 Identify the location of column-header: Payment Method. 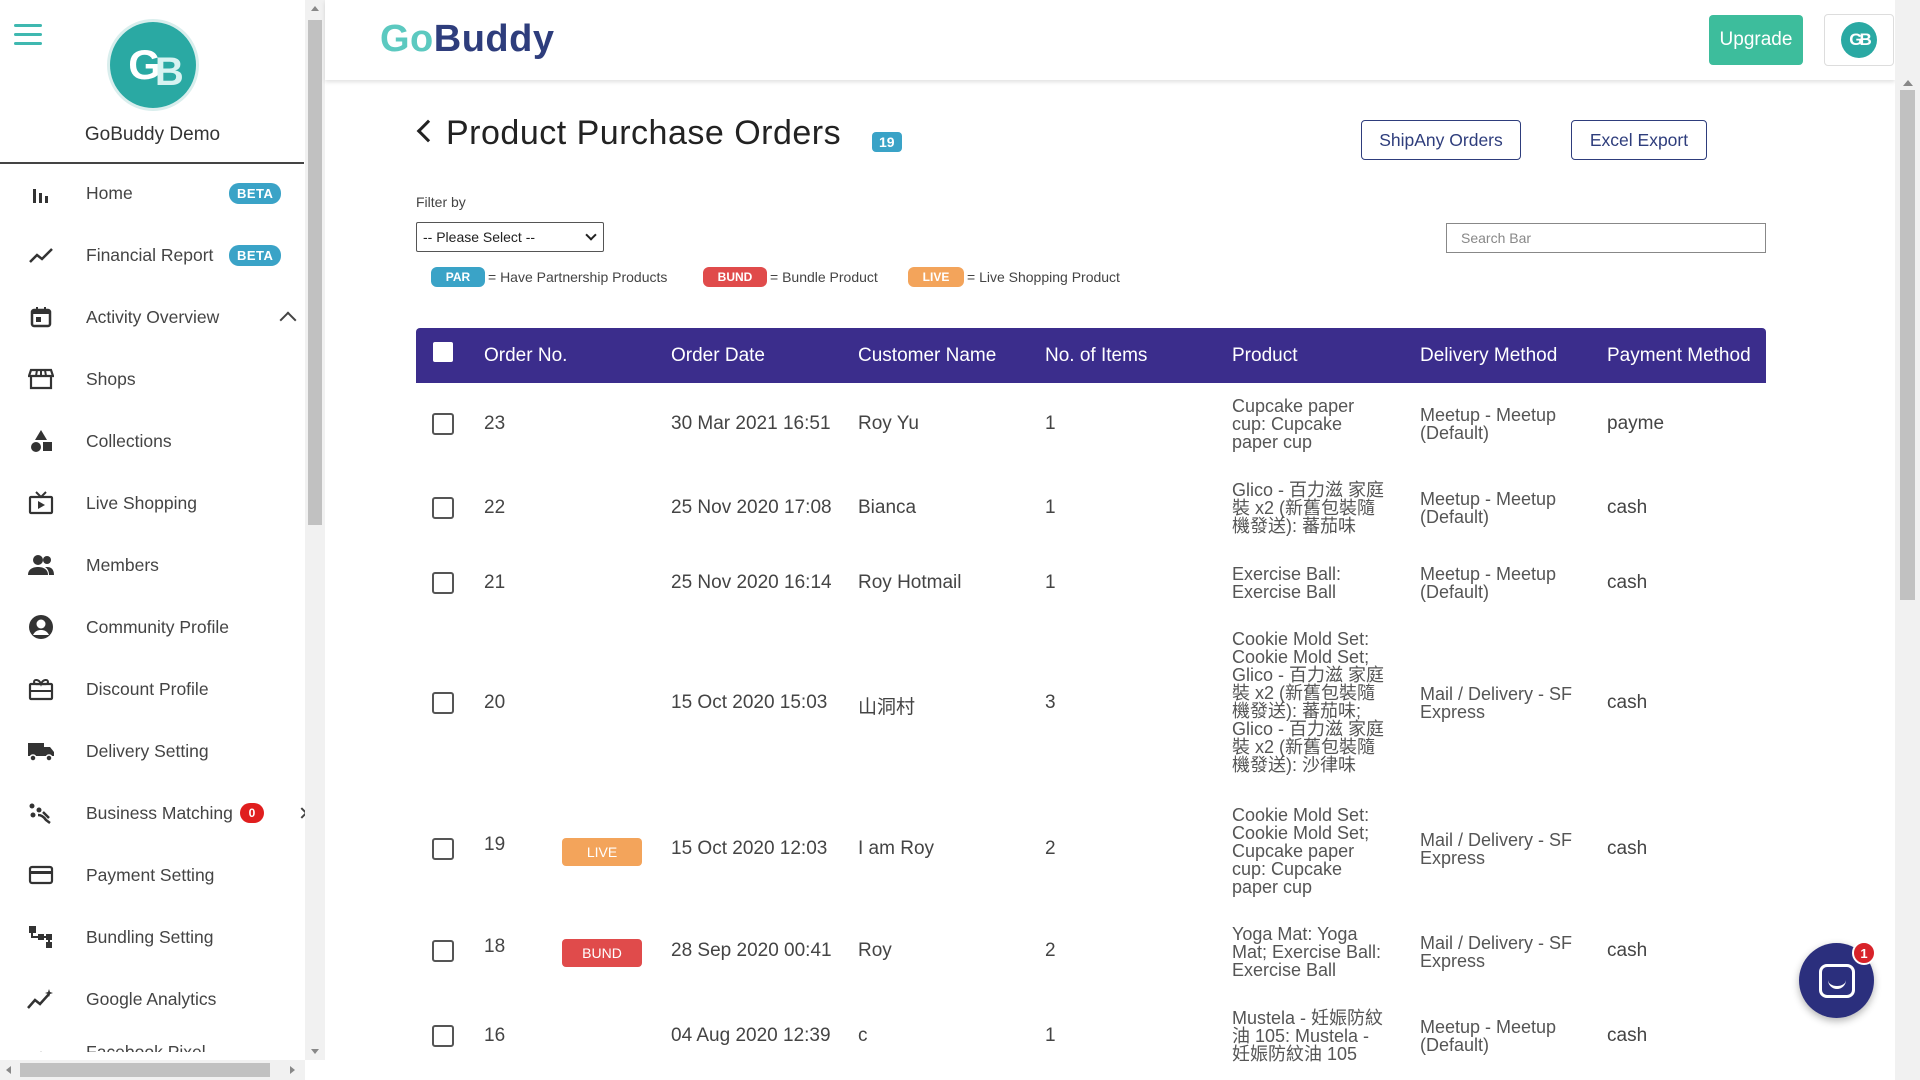
(1679, 355).